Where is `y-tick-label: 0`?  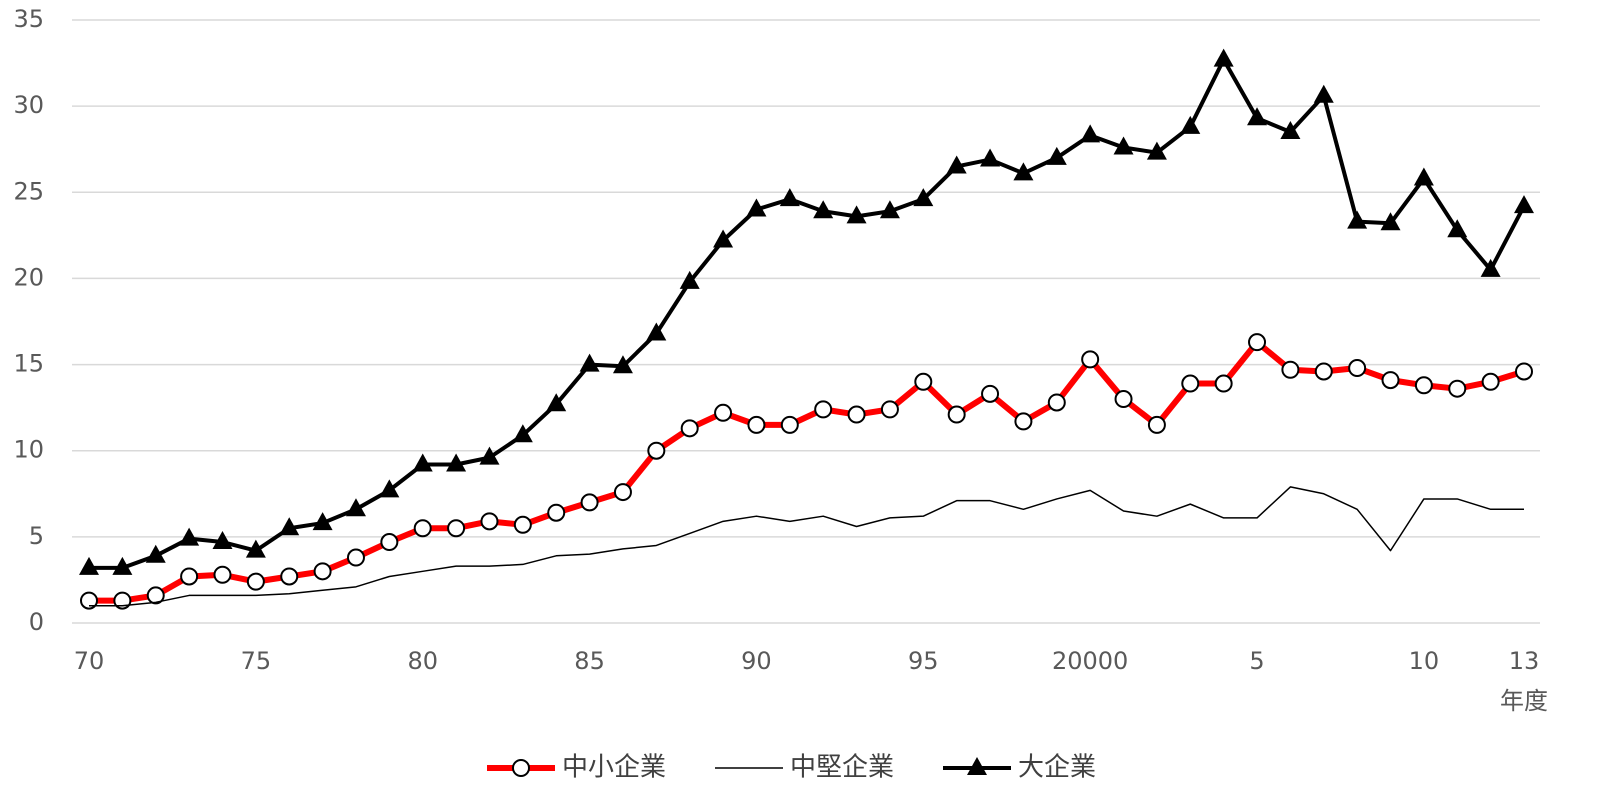
y-tick-label: 0 is located at coordinates (36, 622).